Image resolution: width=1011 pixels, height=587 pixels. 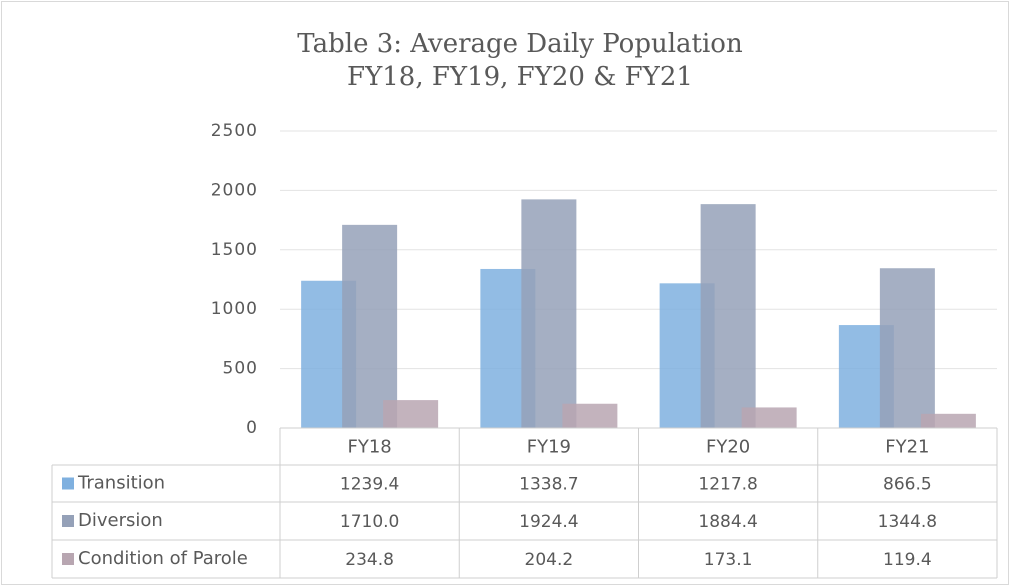 What do you see at coordinates (369, 560) in the screenshot?
I see `table-value: 234.8` at bounding box center [369, 560].